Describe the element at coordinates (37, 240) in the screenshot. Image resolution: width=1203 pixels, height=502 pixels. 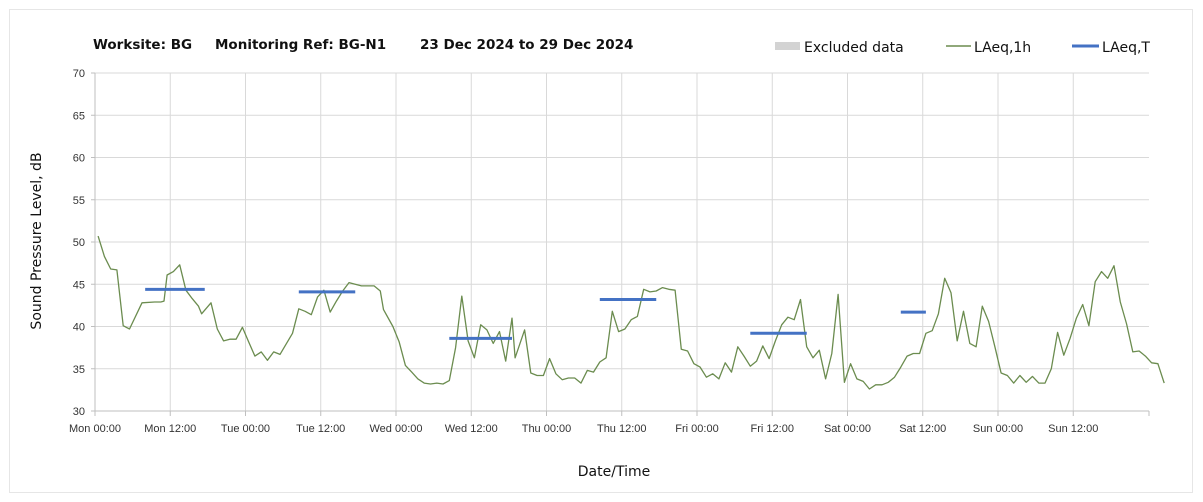
I see `y-axis-title: Sound Pressure Level, dB` at that location.